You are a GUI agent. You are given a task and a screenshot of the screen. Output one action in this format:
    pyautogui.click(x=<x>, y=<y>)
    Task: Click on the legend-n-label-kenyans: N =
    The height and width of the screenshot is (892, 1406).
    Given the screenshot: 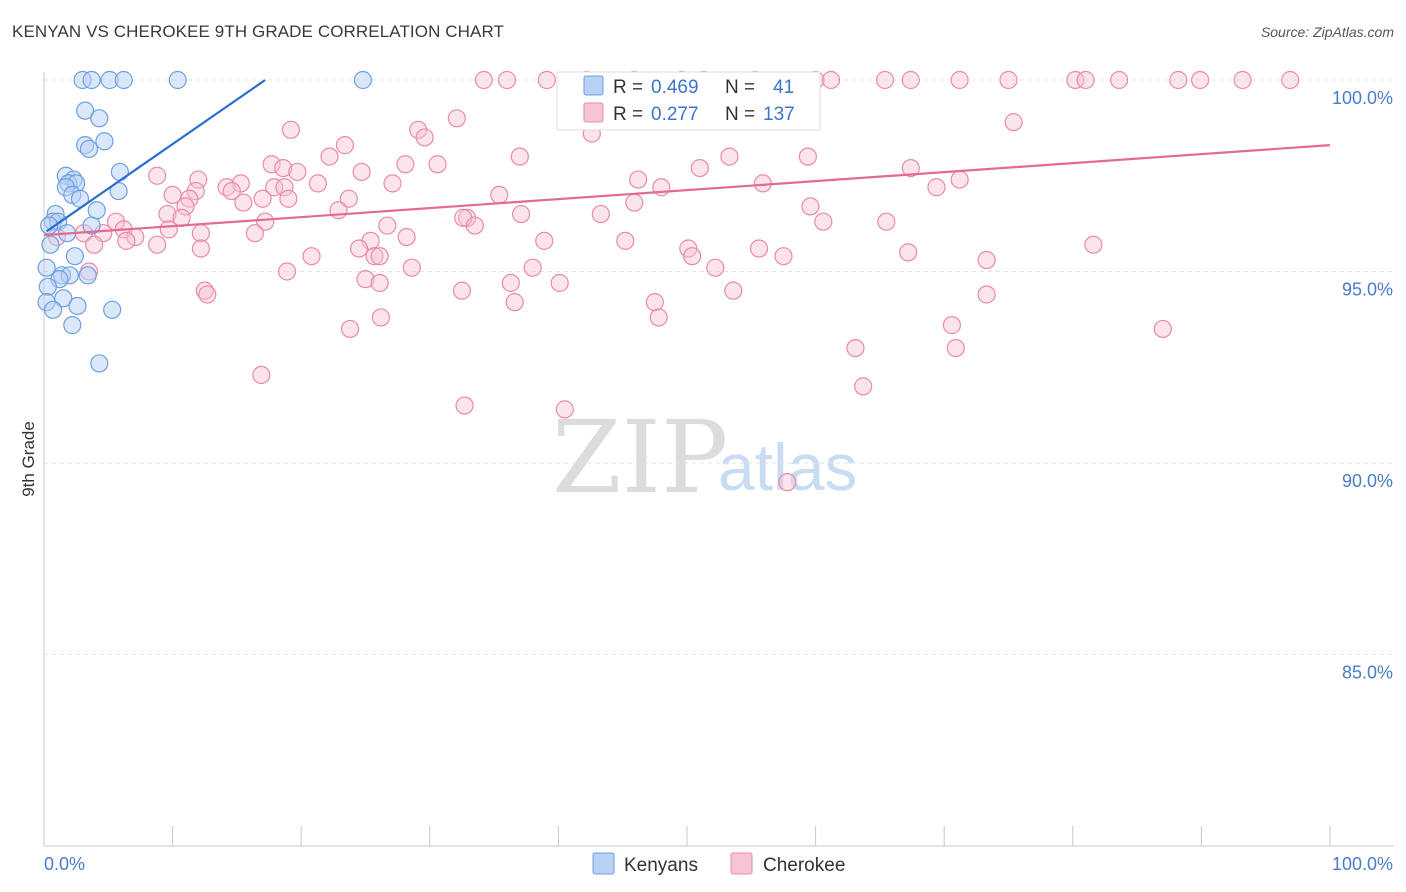 What is the action you would take?
    pyautogui.click(x=740, y=87)
    